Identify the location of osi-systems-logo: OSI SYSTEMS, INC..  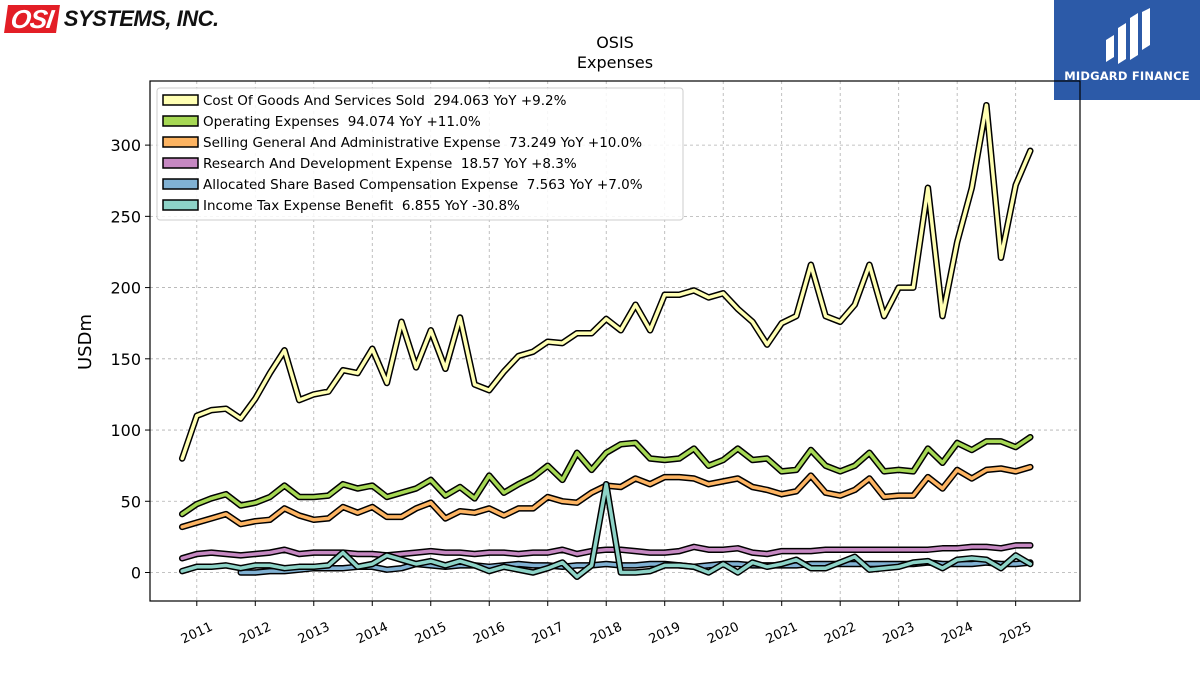
(111, 19).